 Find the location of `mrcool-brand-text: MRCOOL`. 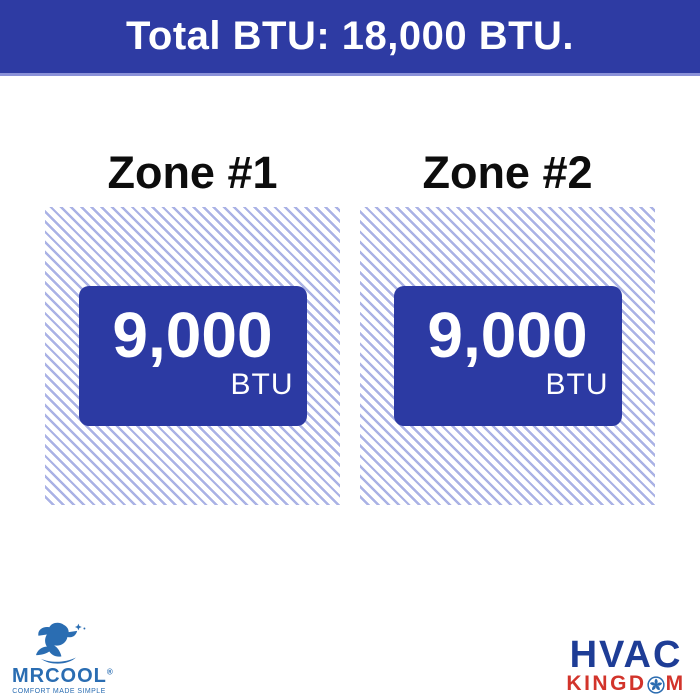

mrcool-brand-text: MRCOOL is located at coordinates (59, 676).